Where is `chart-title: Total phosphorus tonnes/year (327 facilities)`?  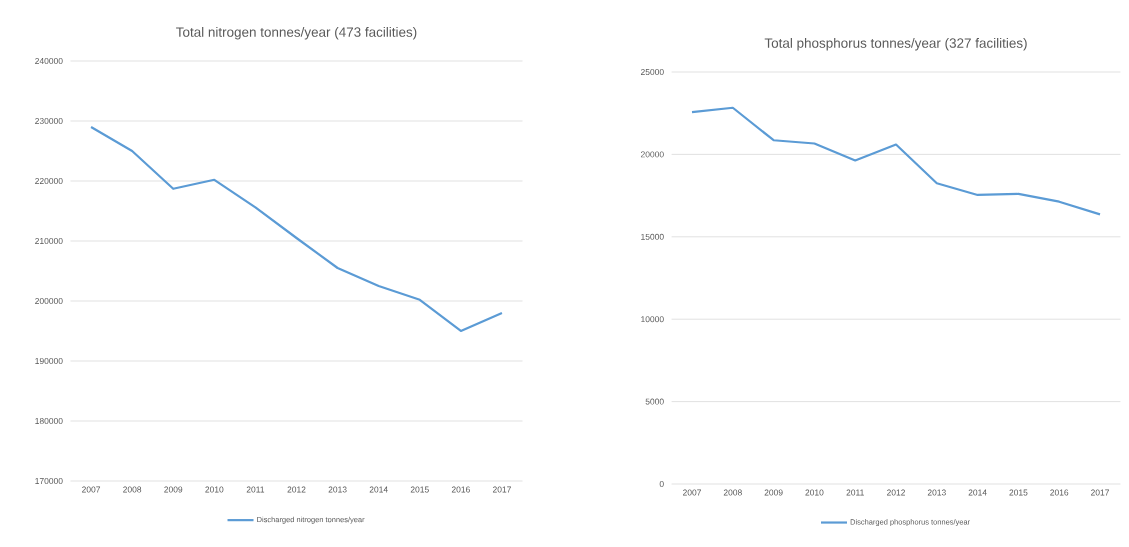 chart-title: Total phosphorus tonnes/year (327 facilities) is located at coordinates (895, 44).